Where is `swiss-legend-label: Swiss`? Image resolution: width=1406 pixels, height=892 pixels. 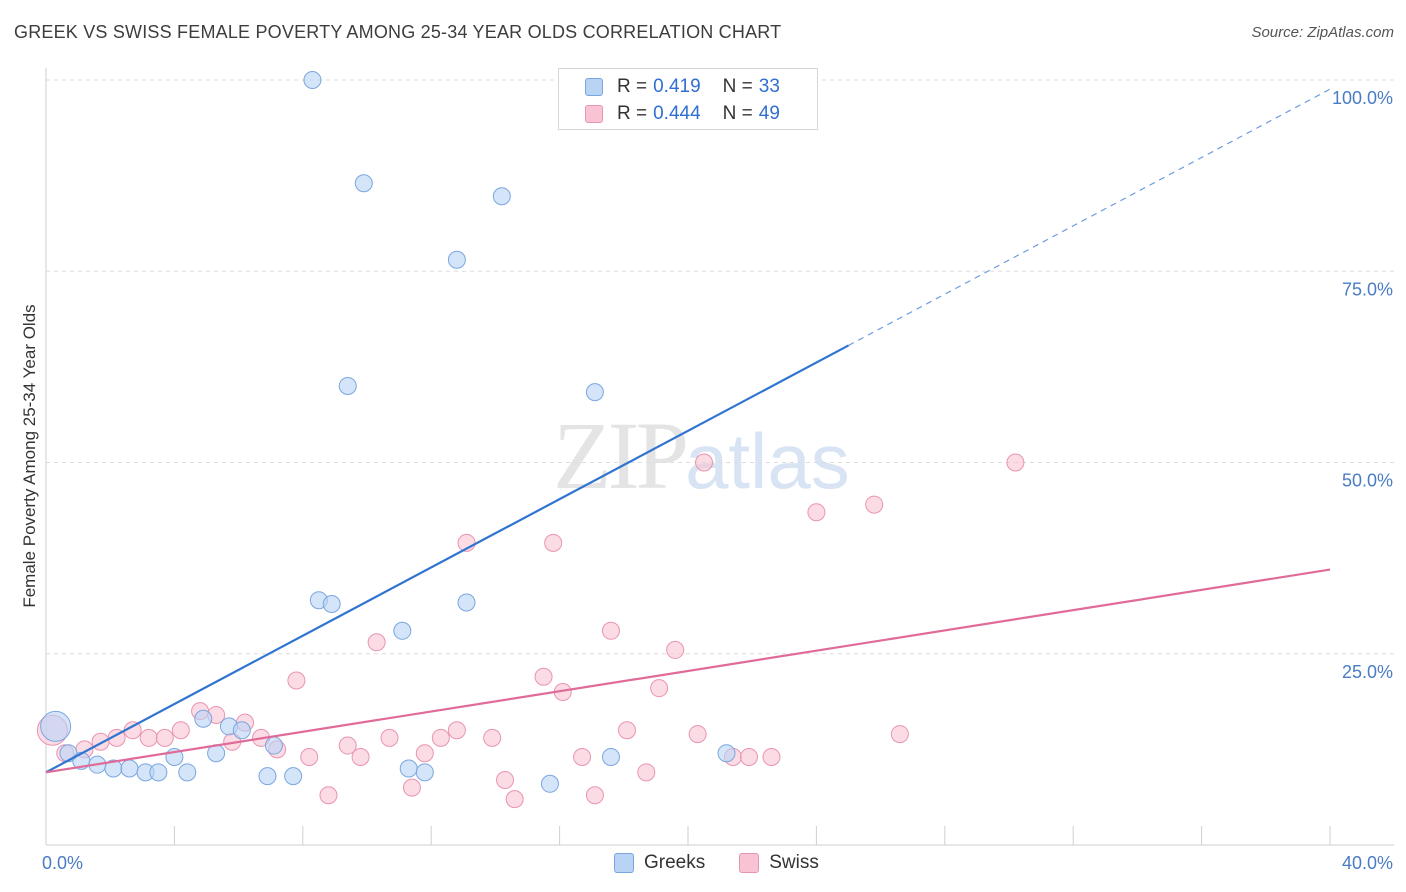
swiss-legend-label: Swiss is located at coordinates (794, 862).